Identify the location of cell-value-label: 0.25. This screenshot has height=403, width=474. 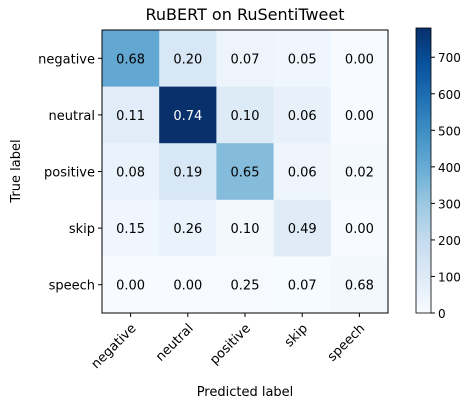
(245, 286).